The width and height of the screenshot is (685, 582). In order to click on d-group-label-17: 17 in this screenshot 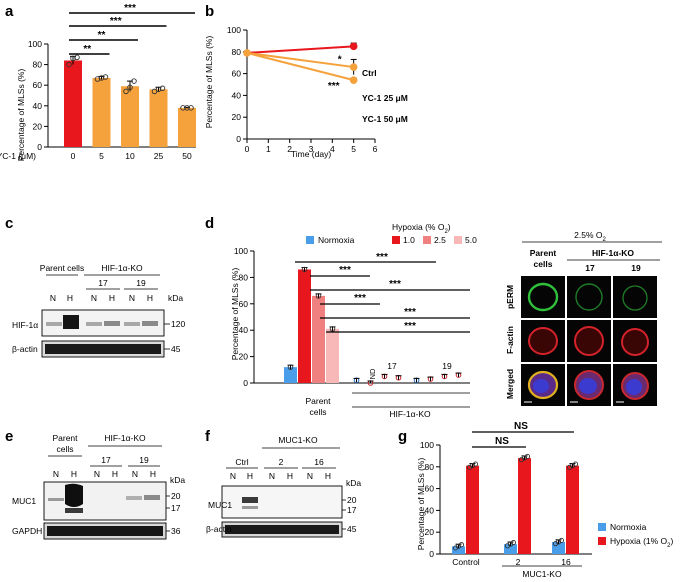, I will do `click(392, 366)`.